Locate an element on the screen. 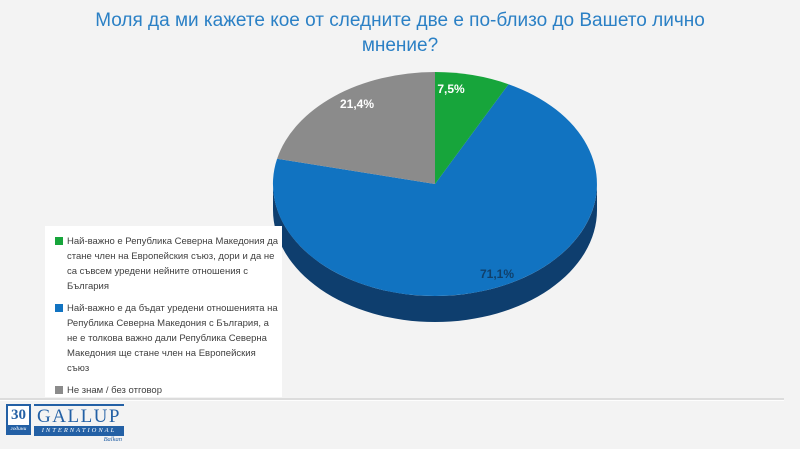  pie-label-gray: 21,4% is located at coordinates (357, 104).